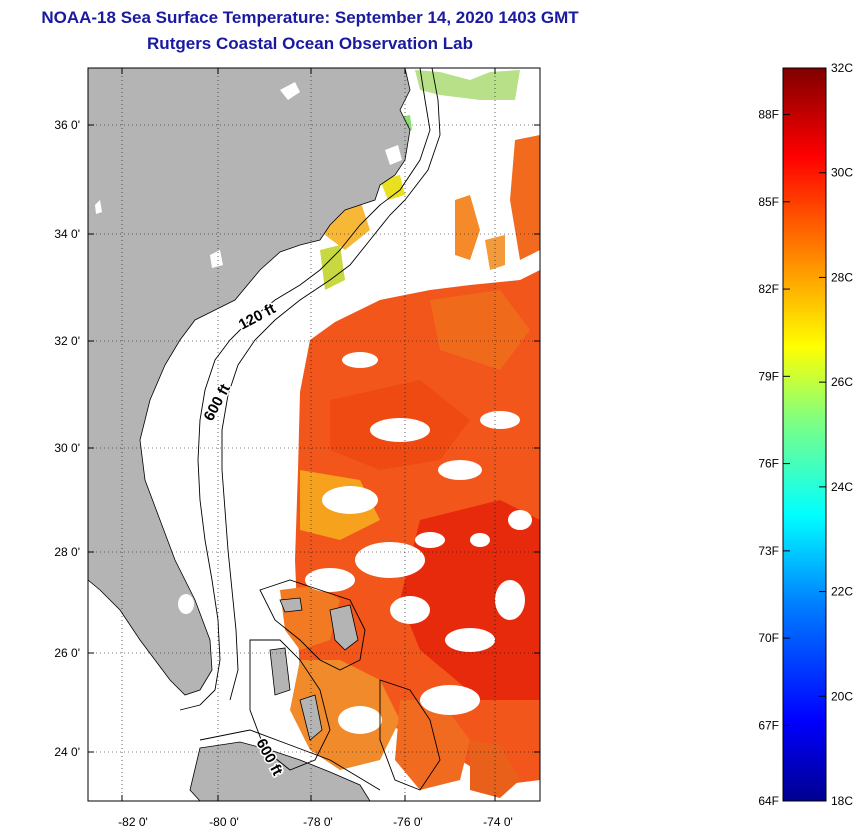  Describe the element at coordinates (842, 487) in the screenshot. I see `colorbar-c-label: 24C` at that location.